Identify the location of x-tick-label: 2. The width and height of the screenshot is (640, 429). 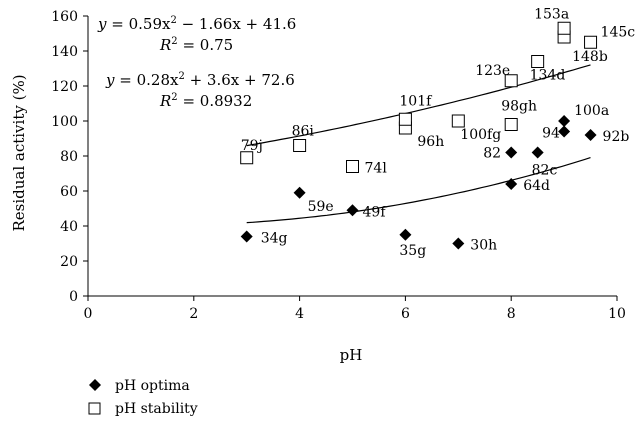
(193, 314).